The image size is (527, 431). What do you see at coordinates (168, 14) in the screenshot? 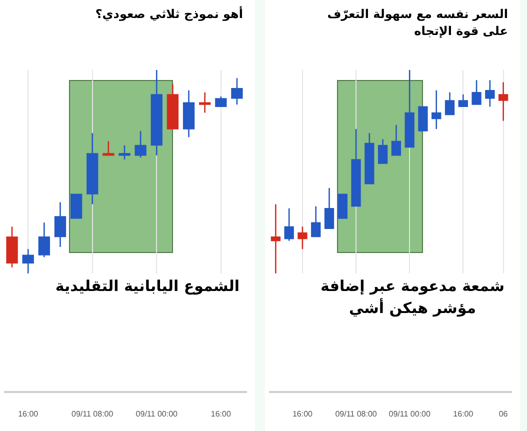
I see `chart-title: أهو نموذج ثلاثي صعودي؟` at bounding box center [168, 14].